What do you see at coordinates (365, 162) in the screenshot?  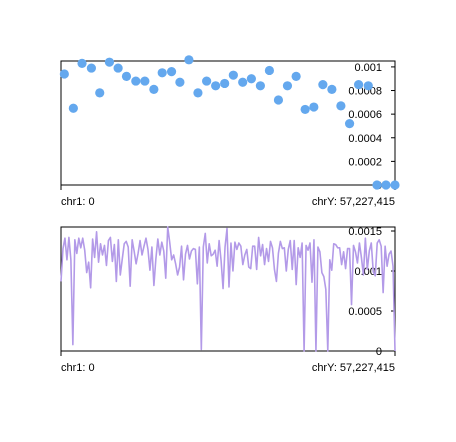 I see `y-tick-label: 0.0002` at bounding box center [365, 162].